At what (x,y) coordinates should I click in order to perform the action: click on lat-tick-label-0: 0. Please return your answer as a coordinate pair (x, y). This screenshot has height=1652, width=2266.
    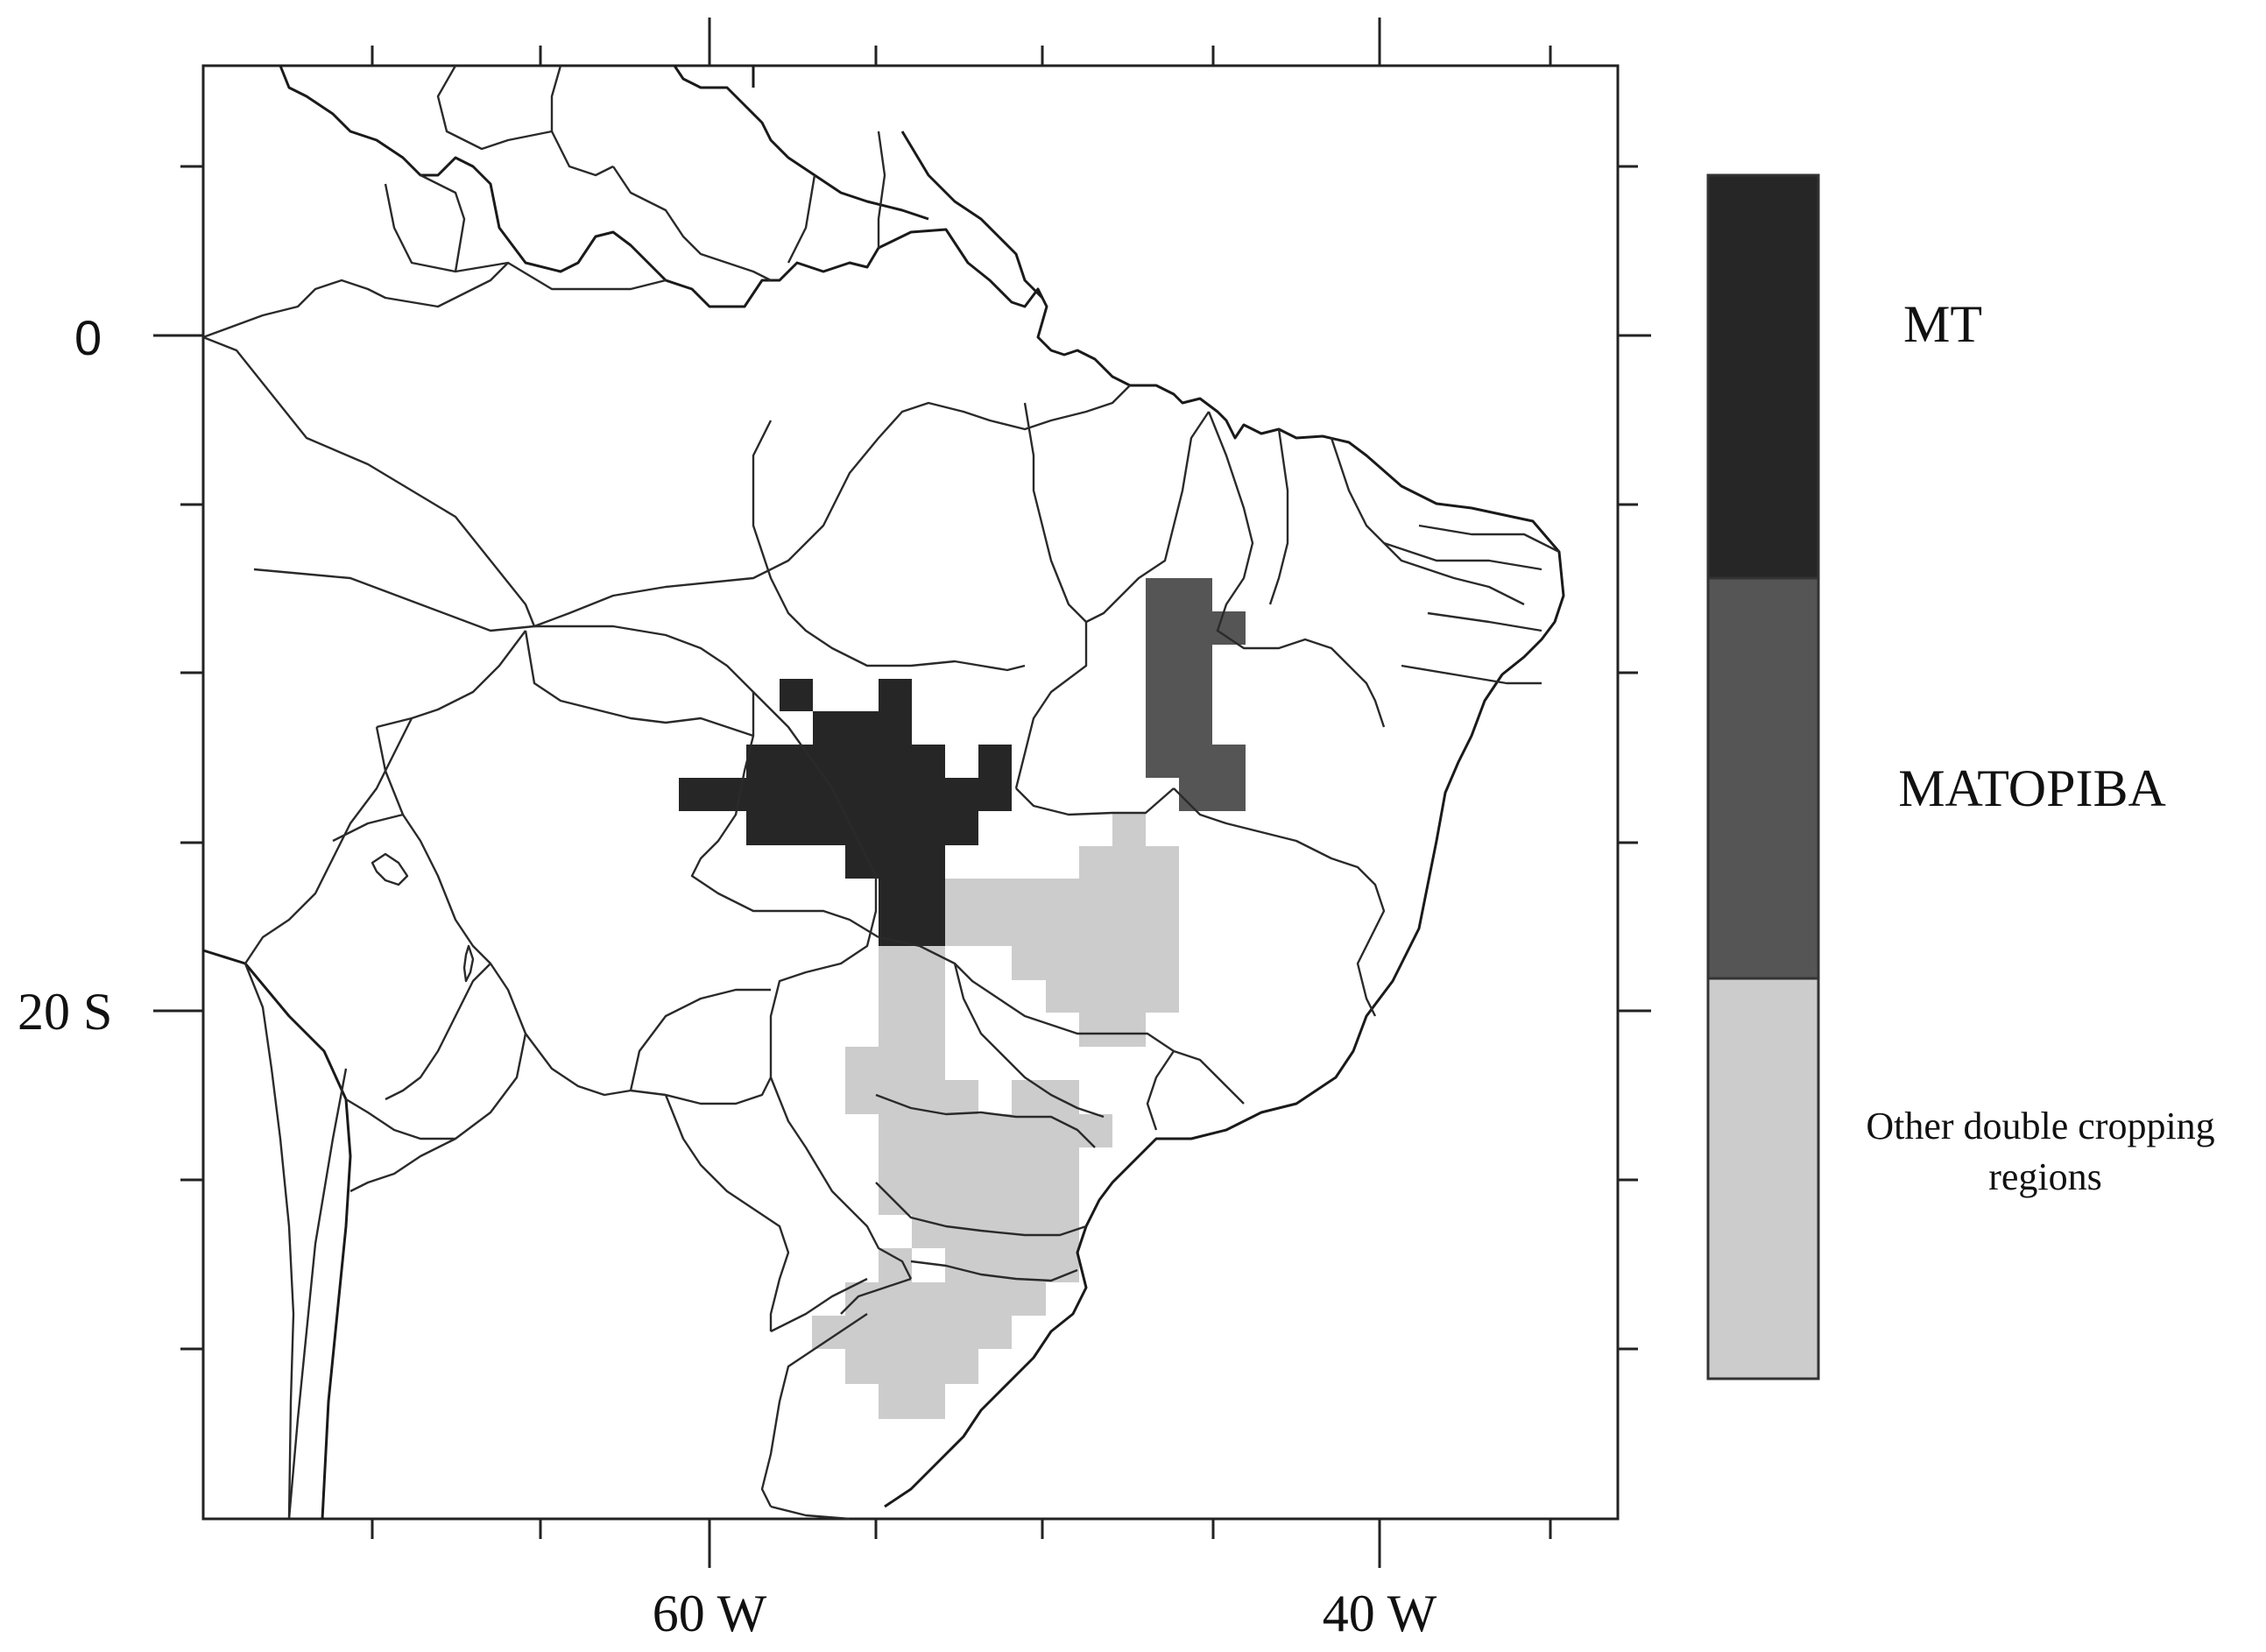
    Looking at the image, I should click on (88, 337).